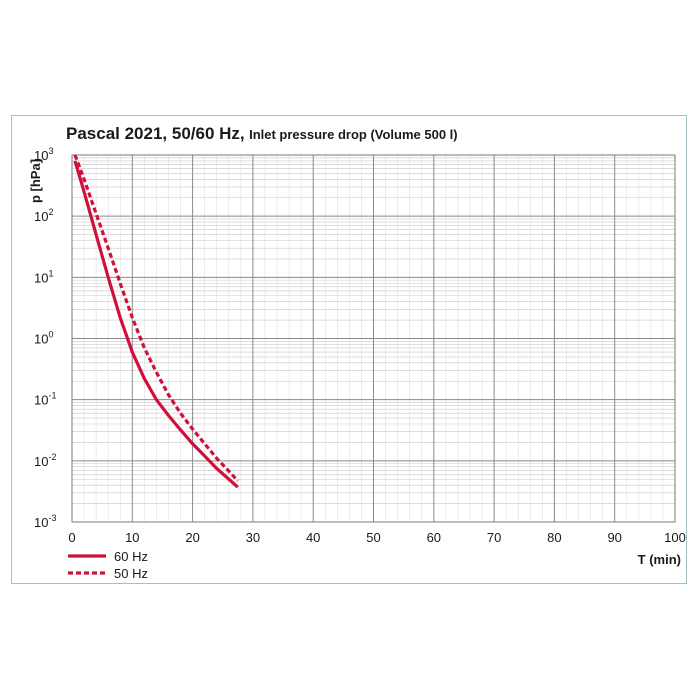 The height and width of the screenshot is (700, 700). I want to click on x-axis-label: T (min), so click(659, 559).